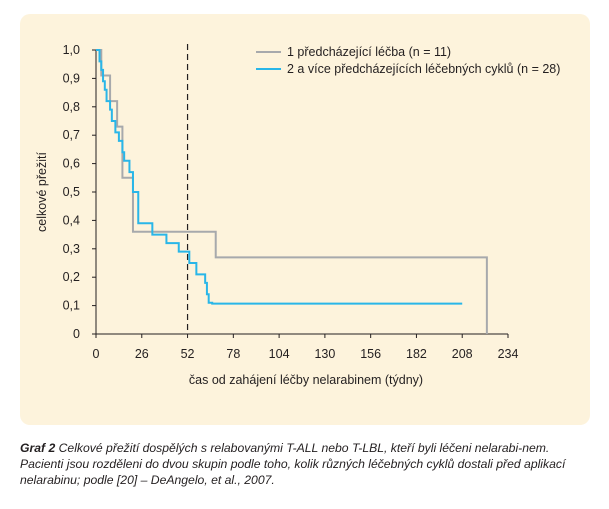  What do you see at coordinates (71, 306) in the screenshot?
I see `y-tick-label: 0,1` at bounding box center [71, 306].